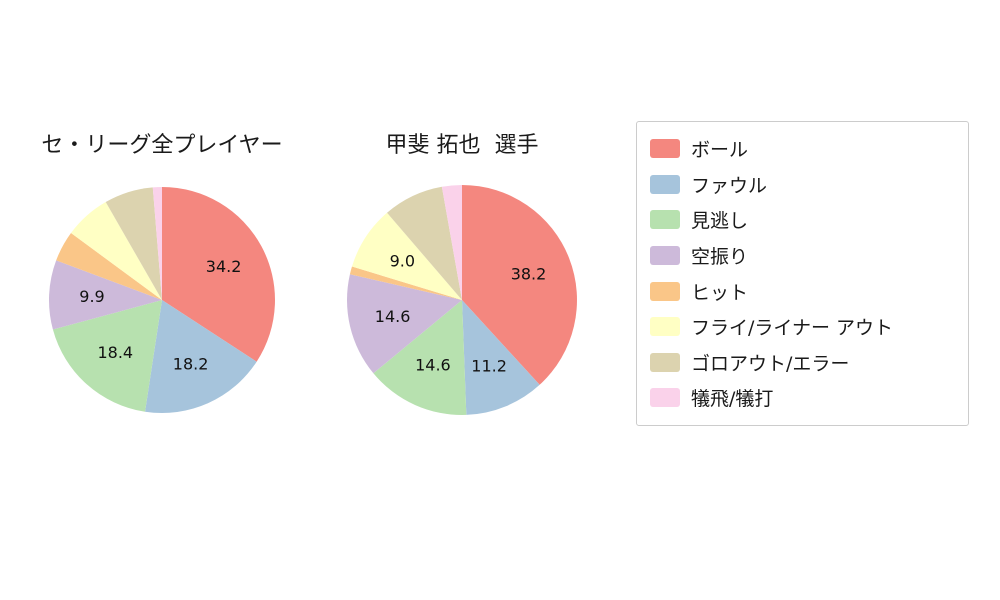  Describe the element at coordinates (462, 145) in the screenshot. I see `chart-title-right: 甲斐 拓也 選手` at that location.